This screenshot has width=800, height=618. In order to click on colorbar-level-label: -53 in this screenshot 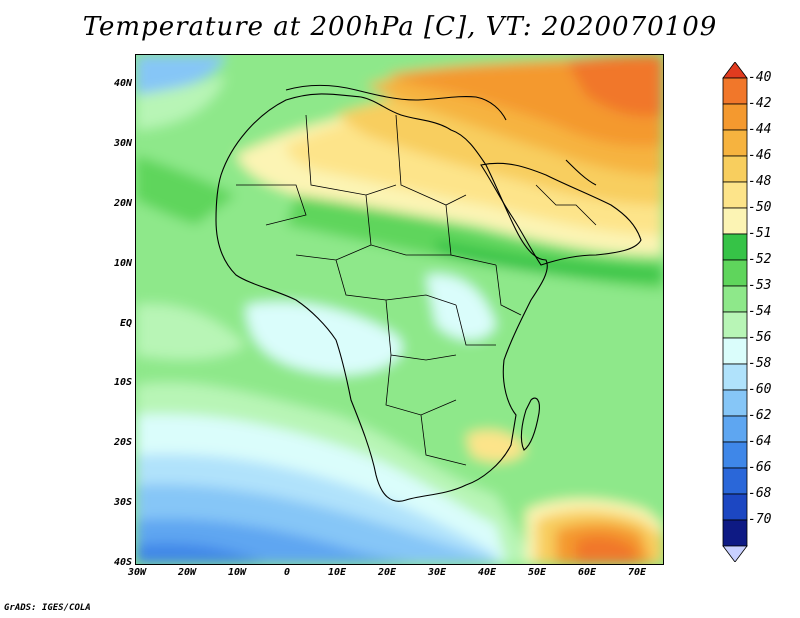, I will do `click(760, 285)`.